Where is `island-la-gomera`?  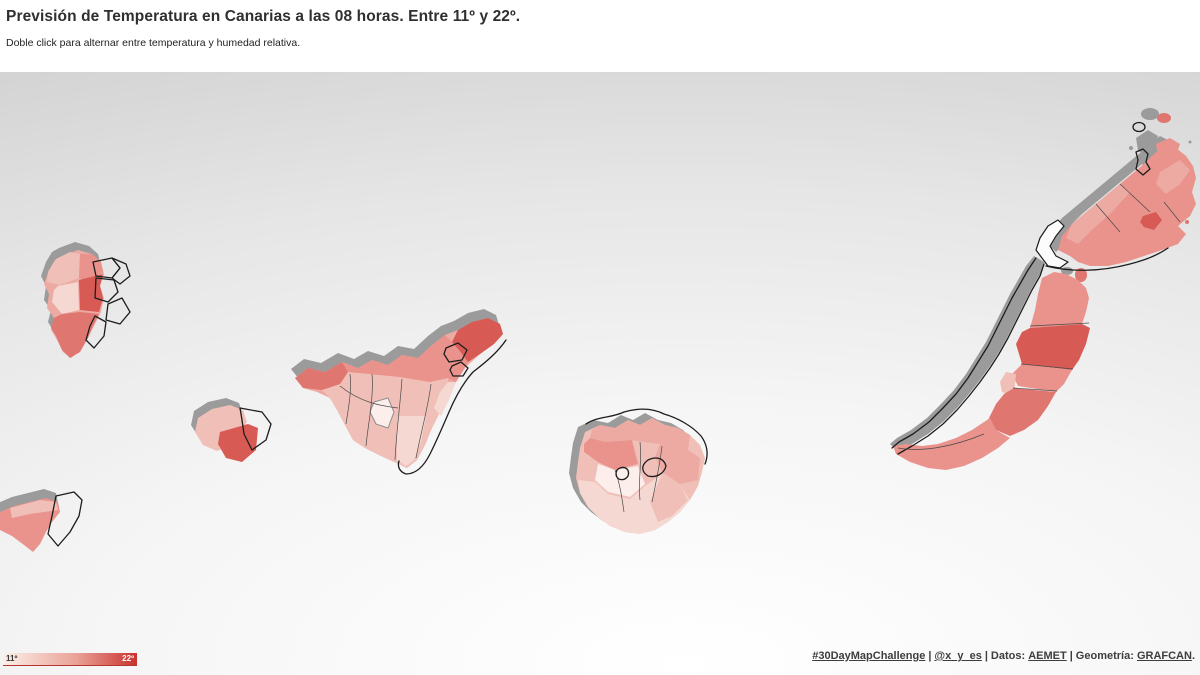 island-la-gomera is located at coordinates (231, 430).